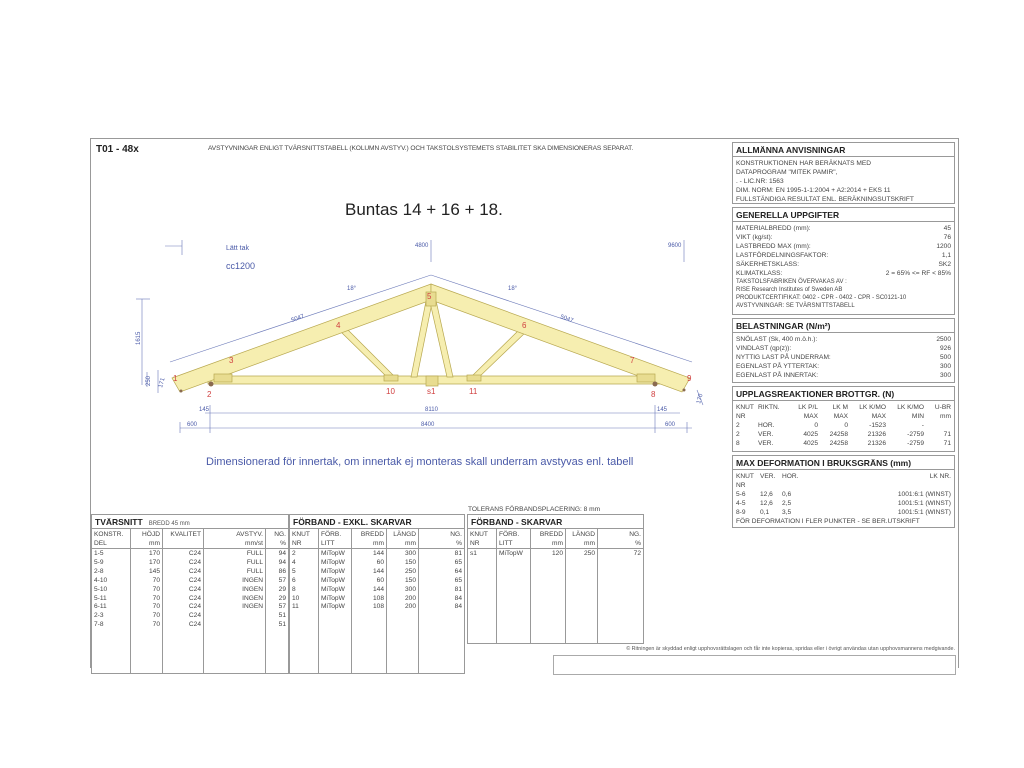 This screenshot has height=768, width=1024. I want to click on title-text: TVÄRSNITT, so click(119, 522).